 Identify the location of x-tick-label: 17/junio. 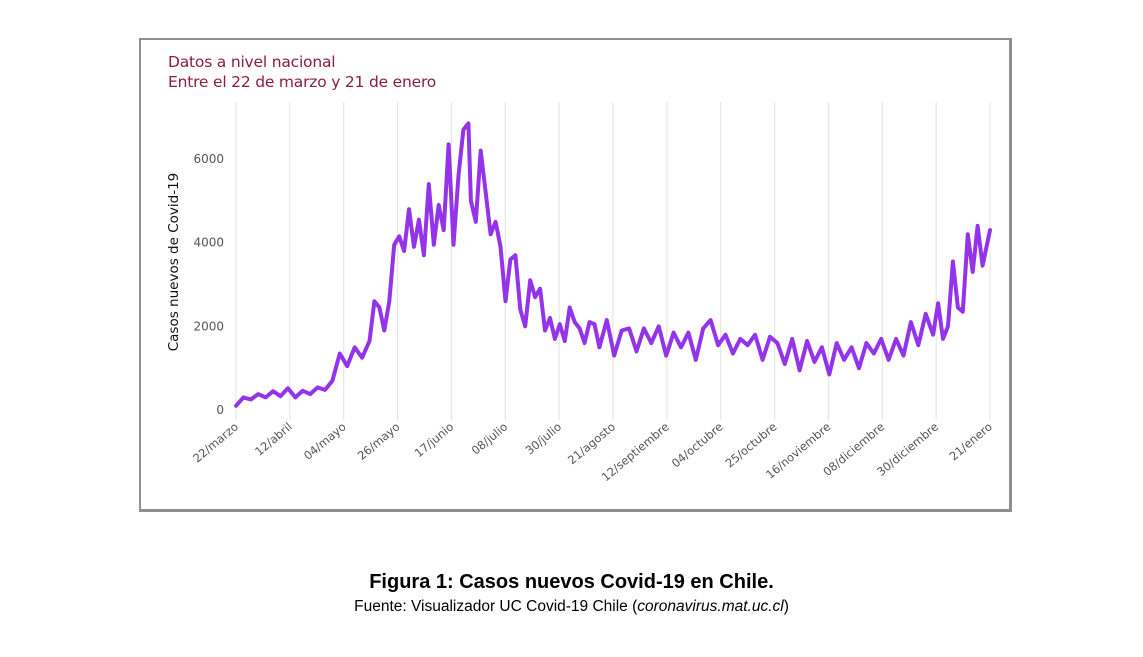
(434, 440).